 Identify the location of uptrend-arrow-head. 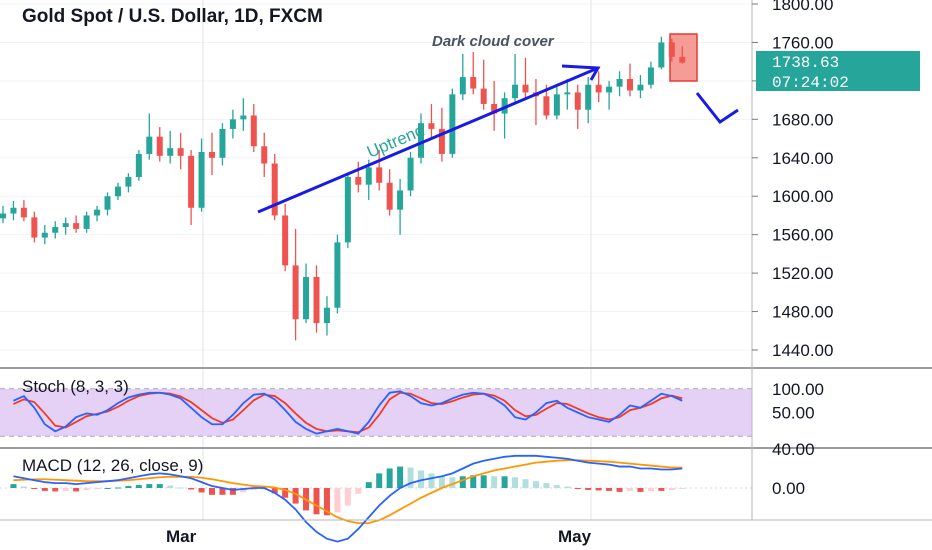
(581, 72).